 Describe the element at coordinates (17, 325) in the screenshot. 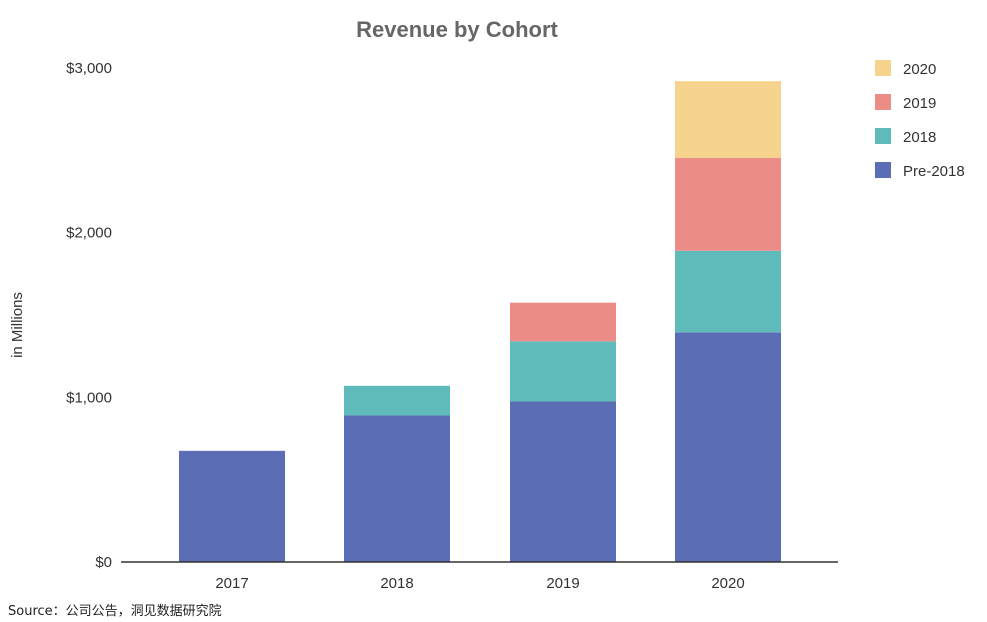

I see `y-axis-label: in Millions` at that location.